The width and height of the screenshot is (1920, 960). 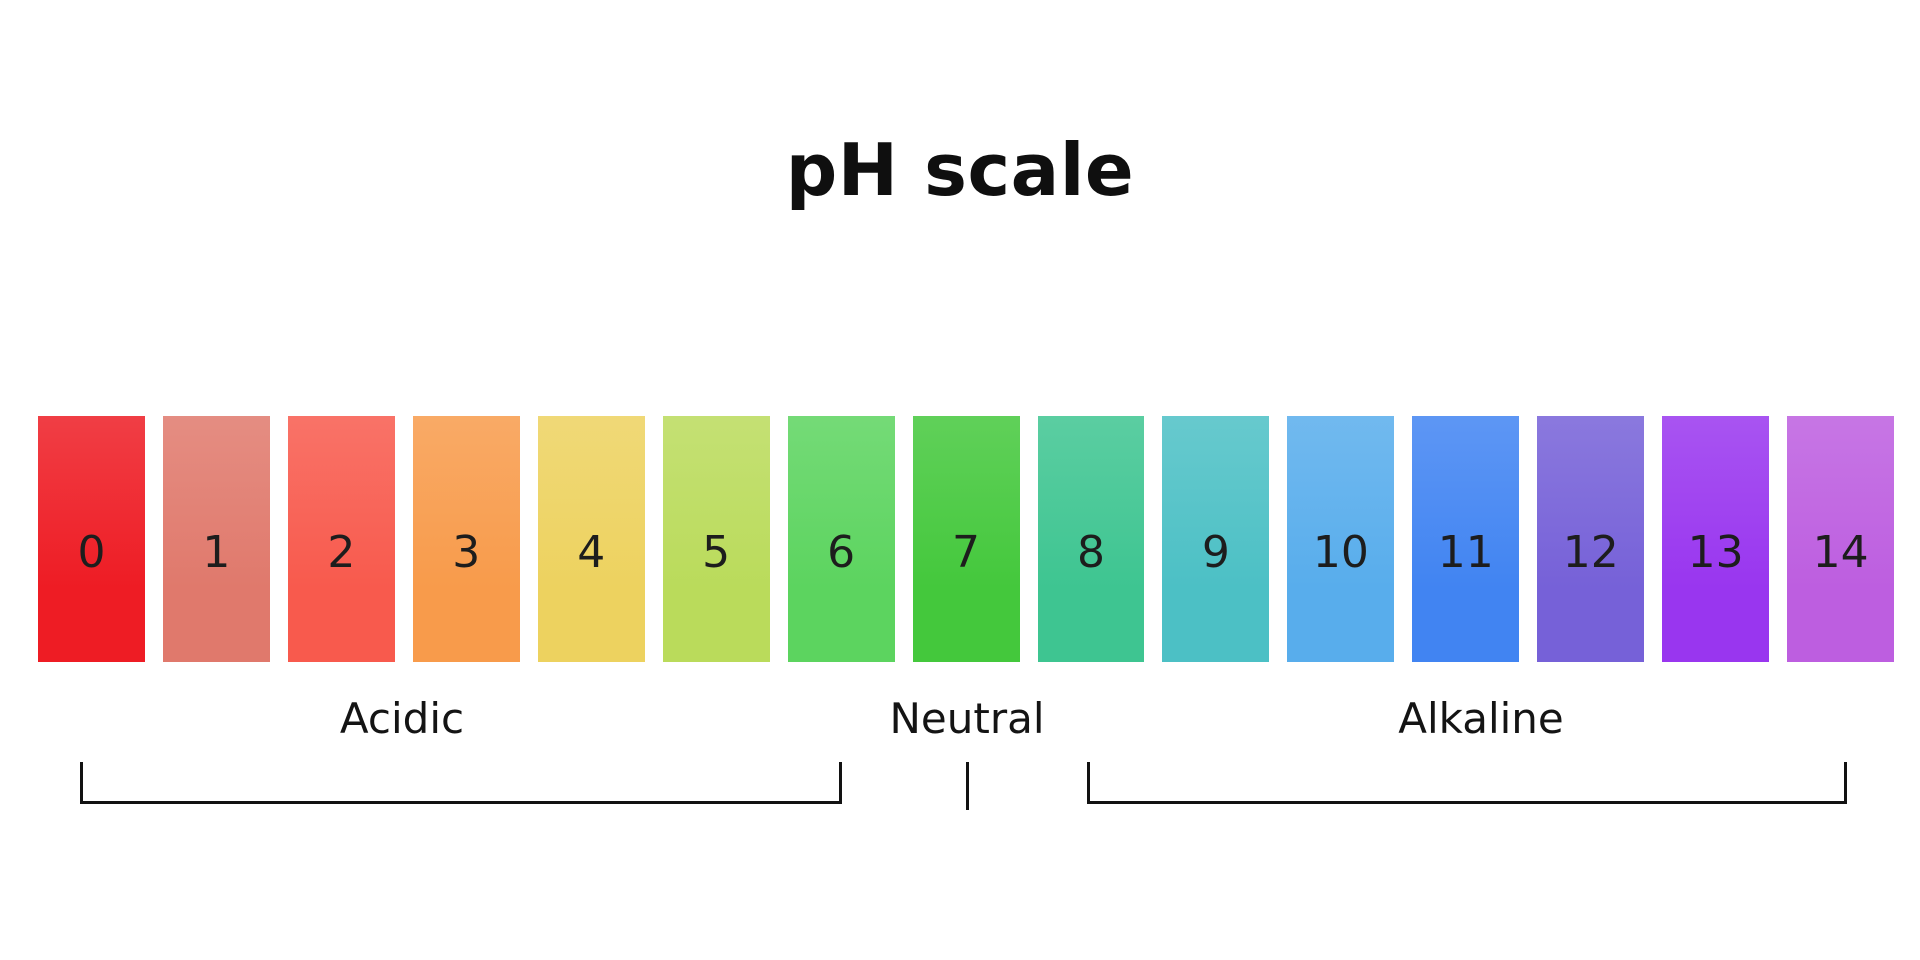 I want to click on alkaline-label: Alkaline, so click(x=1481, y=718).